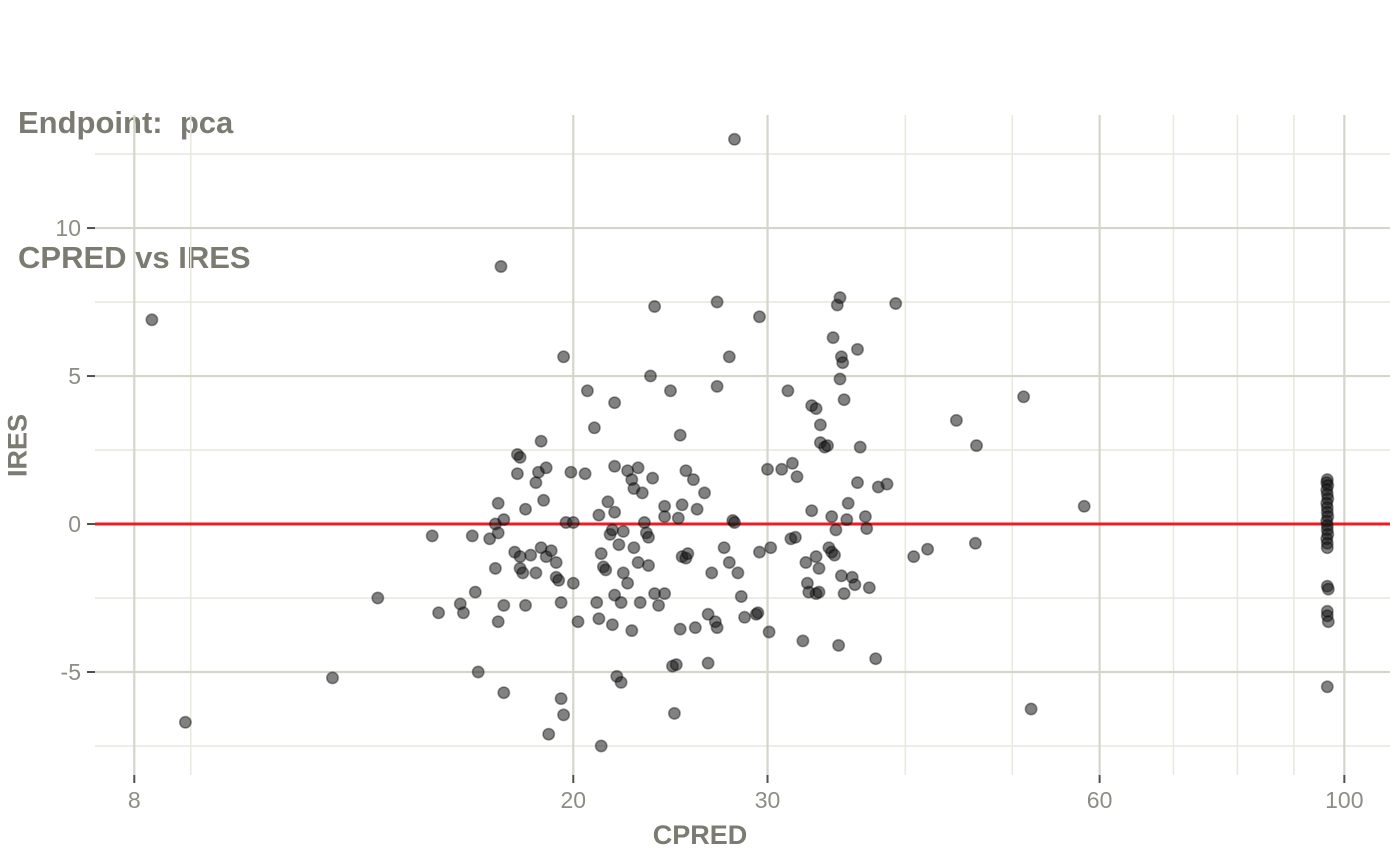  I want to click on x-tick-label: 20, so click(573, 800).